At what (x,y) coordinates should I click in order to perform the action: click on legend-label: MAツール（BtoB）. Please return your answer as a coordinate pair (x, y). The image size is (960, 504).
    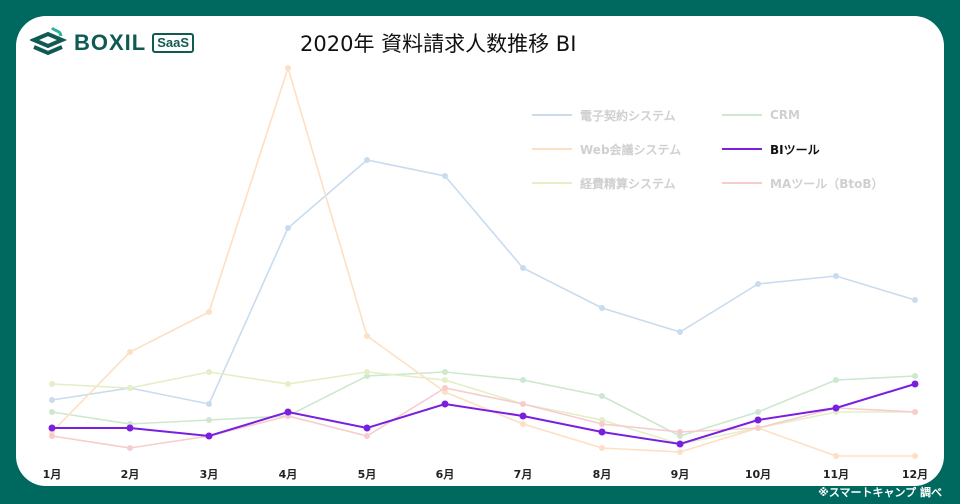
    Looking at the image, I should click on (827, 183).